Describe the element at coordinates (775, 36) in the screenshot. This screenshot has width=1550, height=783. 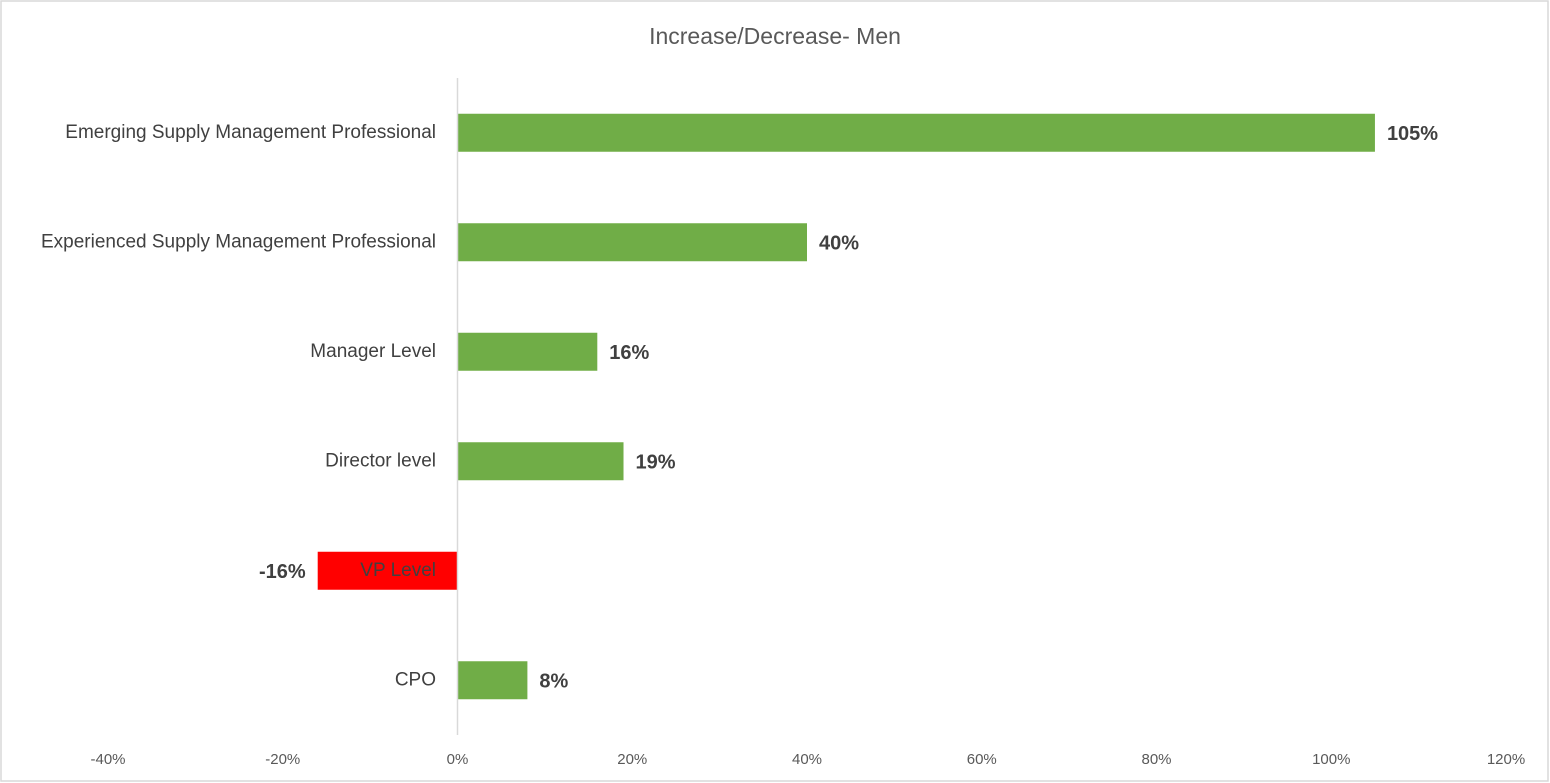
I see `chart-title: Increase/Decrease- Men` at that location.